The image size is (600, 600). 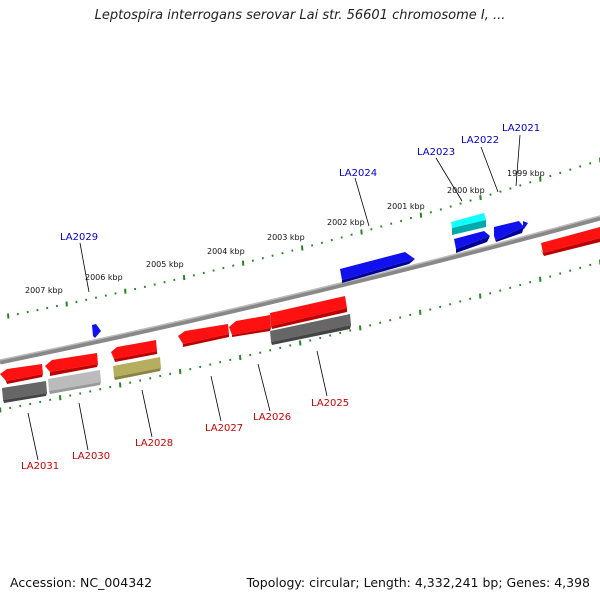 I want to click on gene-la2026, so click(x=250, y=326).